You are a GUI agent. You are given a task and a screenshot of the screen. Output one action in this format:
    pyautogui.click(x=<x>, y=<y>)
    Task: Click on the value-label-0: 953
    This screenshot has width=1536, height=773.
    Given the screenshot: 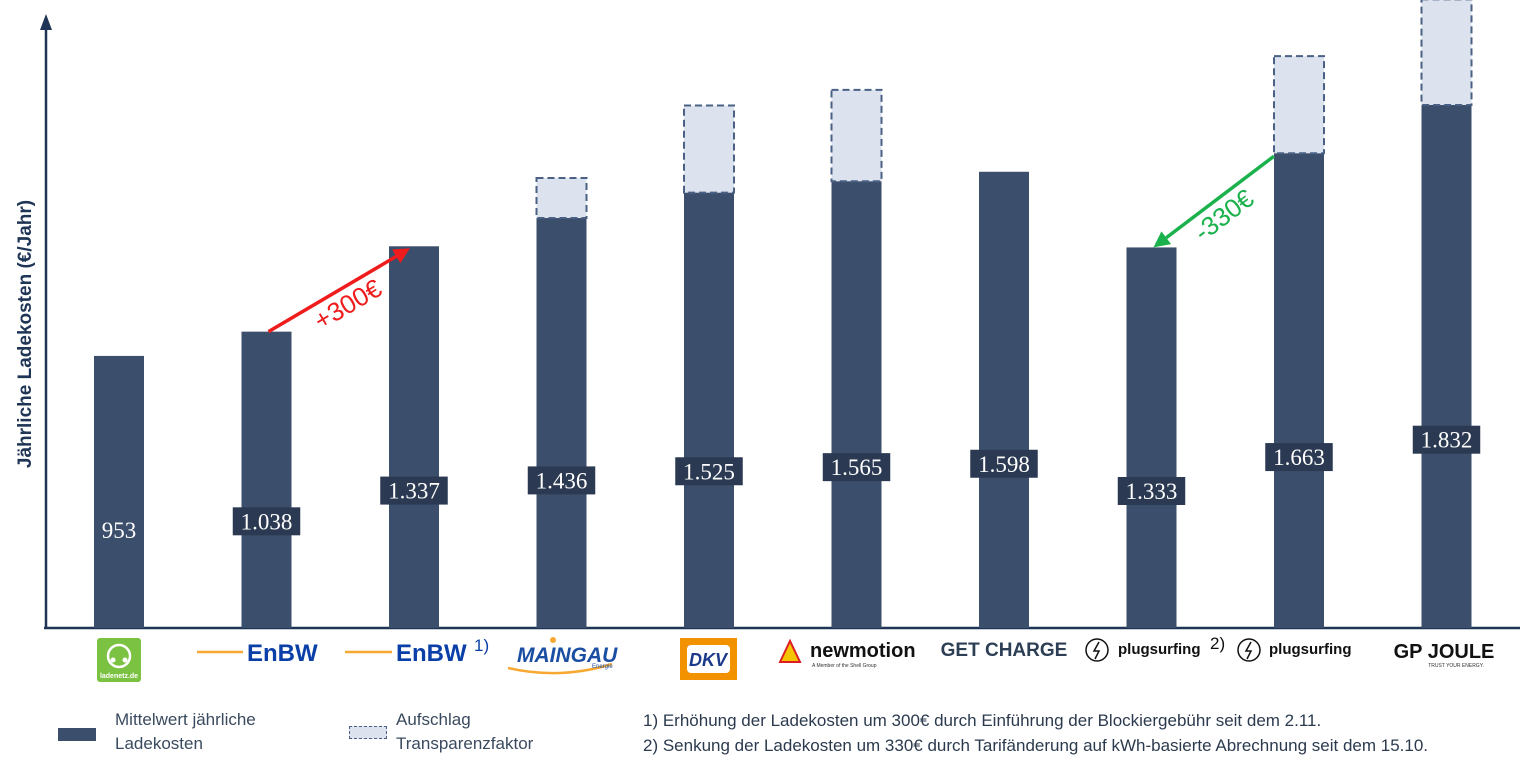 What is the action you would take?
    pyautogui.click(x=119, y=530)
    